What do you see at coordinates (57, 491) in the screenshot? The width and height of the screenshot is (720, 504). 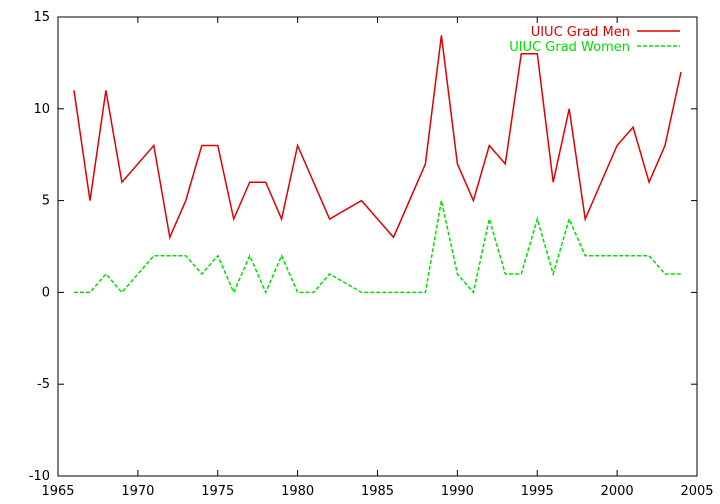 I see `x-tick-label: 1965` at bounding box center [57, 491].